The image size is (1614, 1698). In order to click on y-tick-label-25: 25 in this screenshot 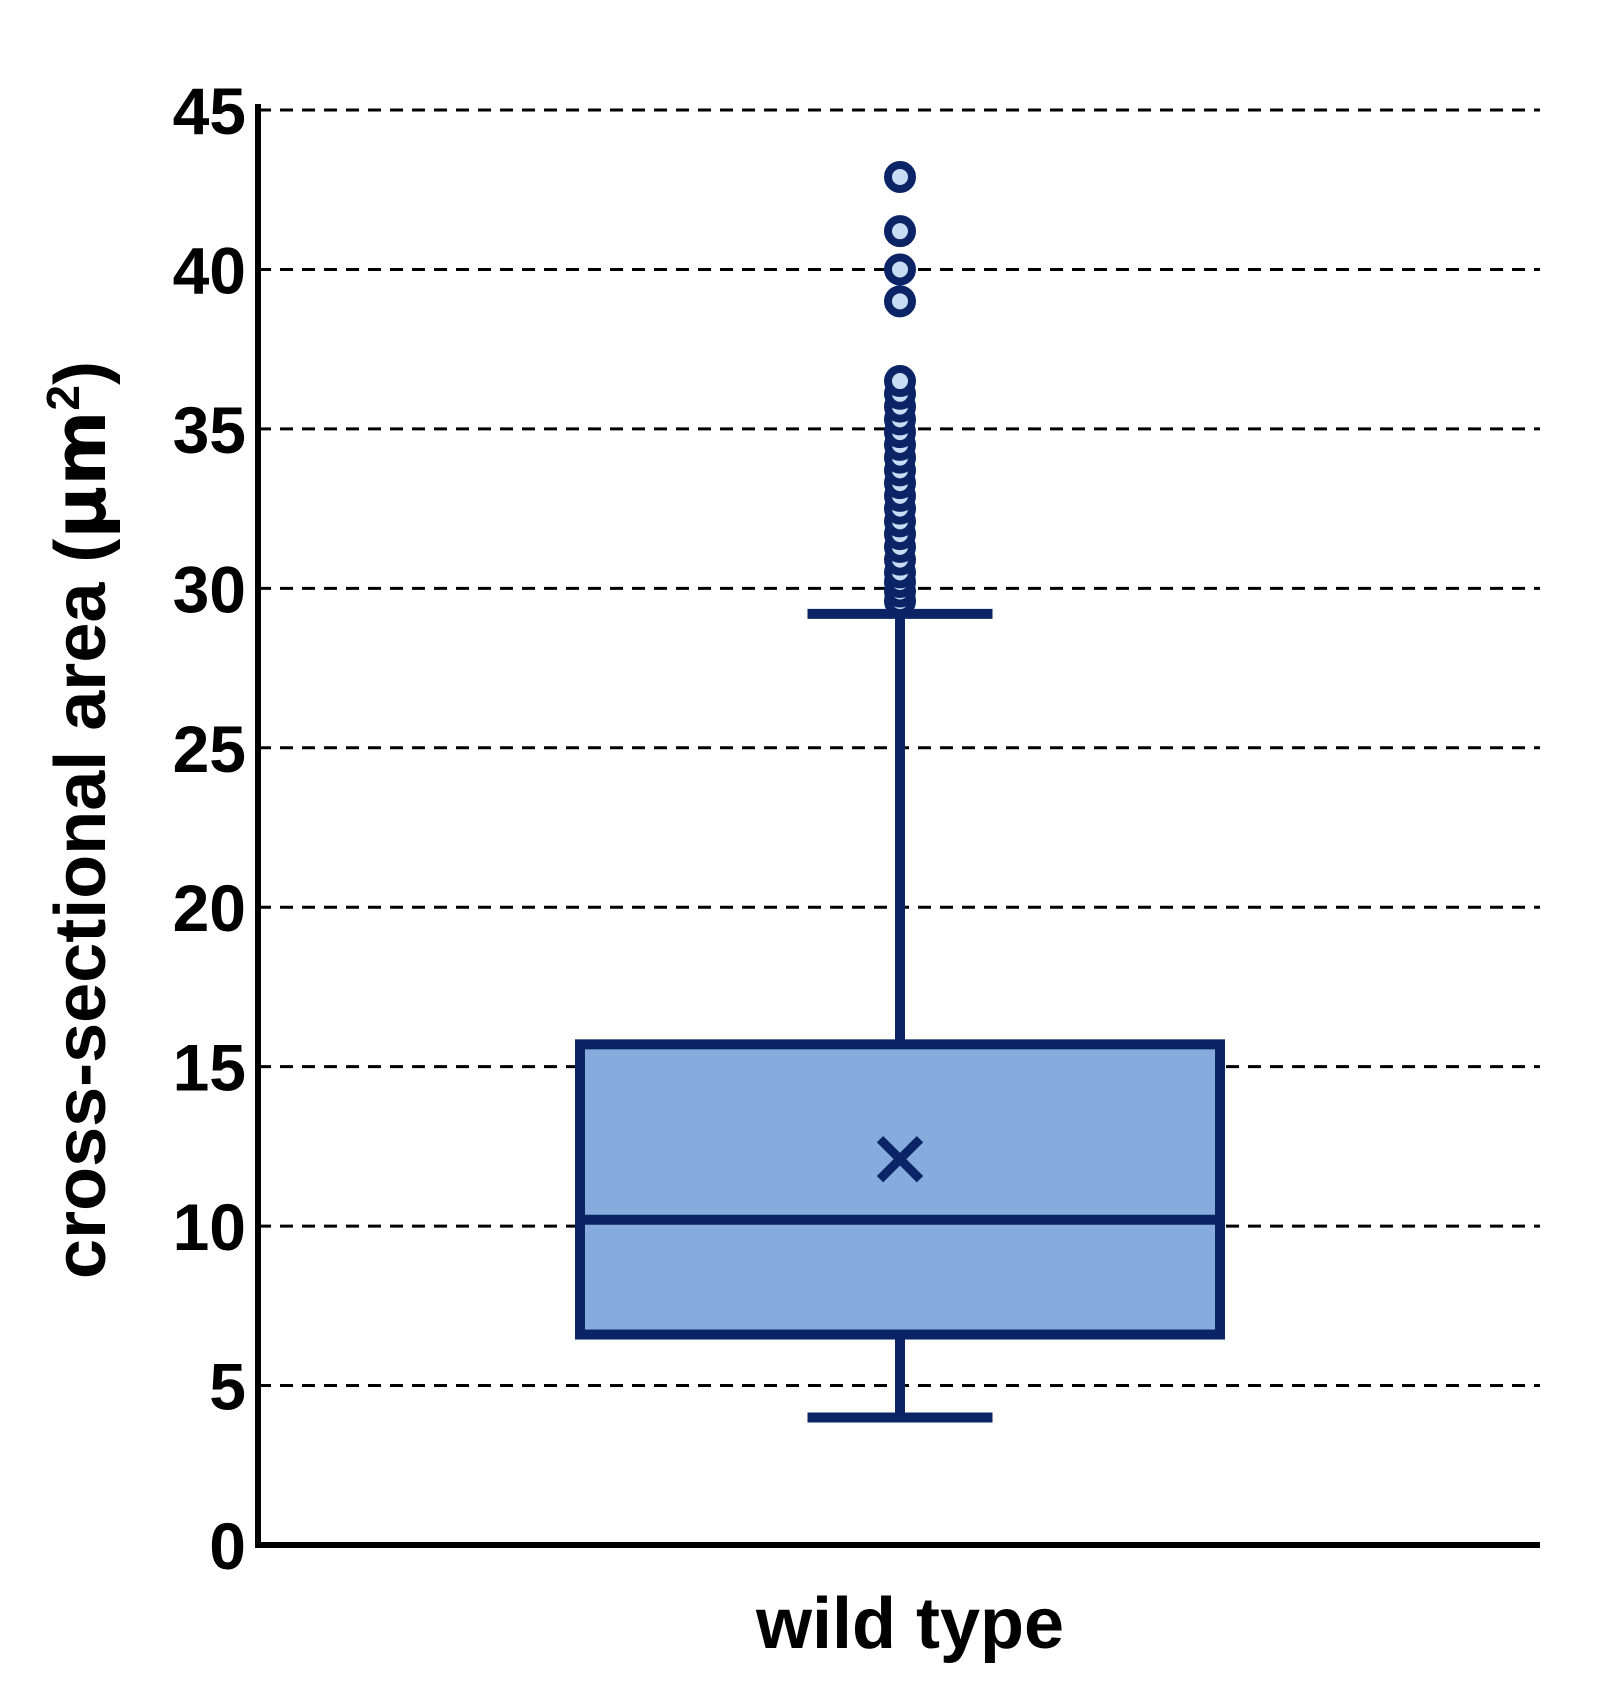, I will do `click(209, 749)`.